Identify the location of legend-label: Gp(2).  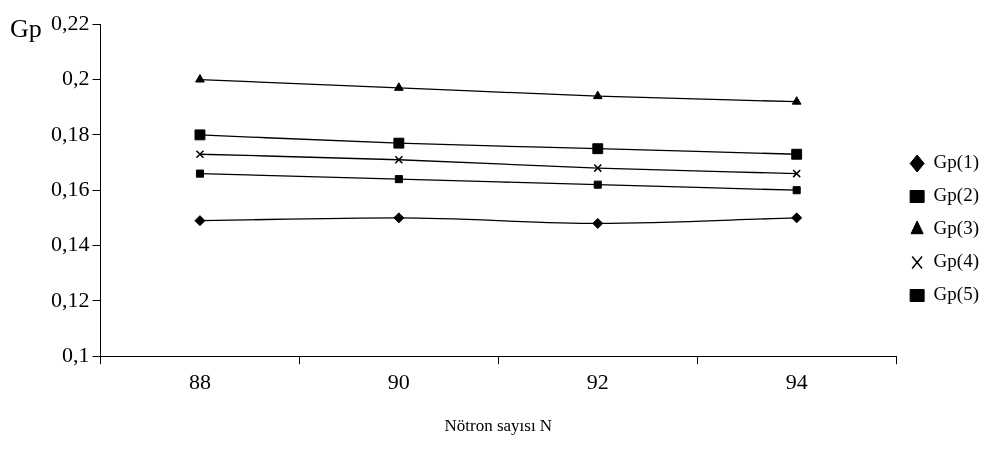
(956, 195).